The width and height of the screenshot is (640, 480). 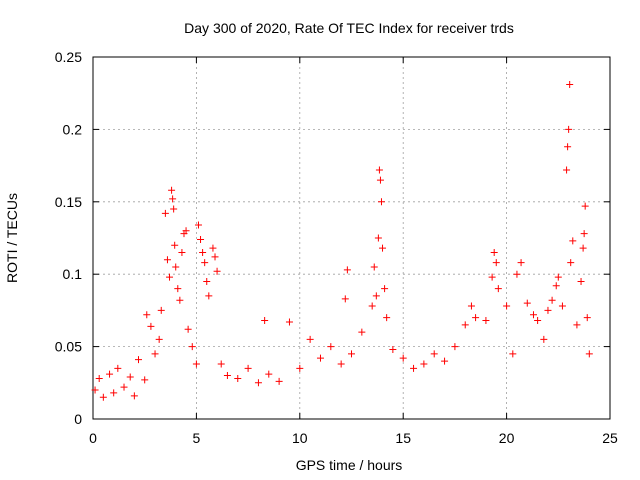 I want to click on x-tick-label: 20, so click(x=507, y=438).